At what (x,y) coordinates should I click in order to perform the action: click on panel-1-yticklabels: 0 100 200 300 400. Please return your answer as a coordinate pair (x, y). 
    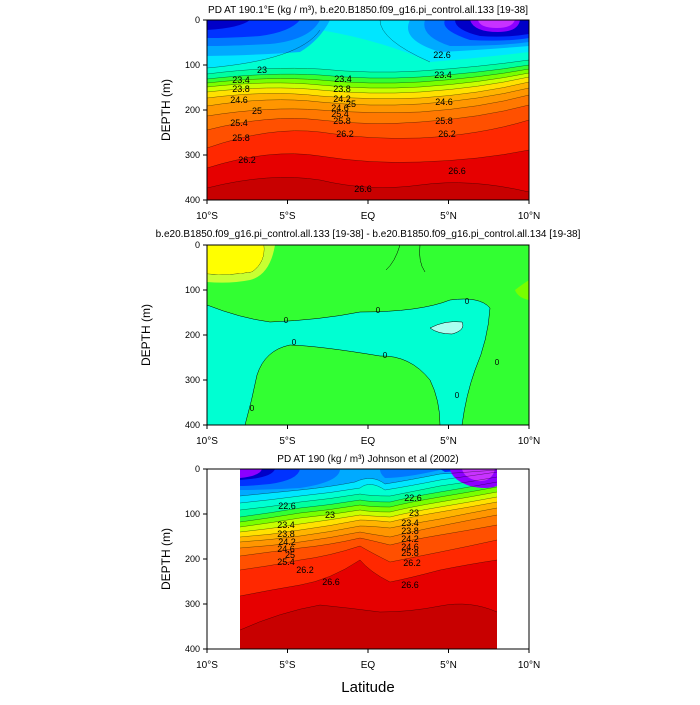
    Looking at the image, I should click on (192, 110).